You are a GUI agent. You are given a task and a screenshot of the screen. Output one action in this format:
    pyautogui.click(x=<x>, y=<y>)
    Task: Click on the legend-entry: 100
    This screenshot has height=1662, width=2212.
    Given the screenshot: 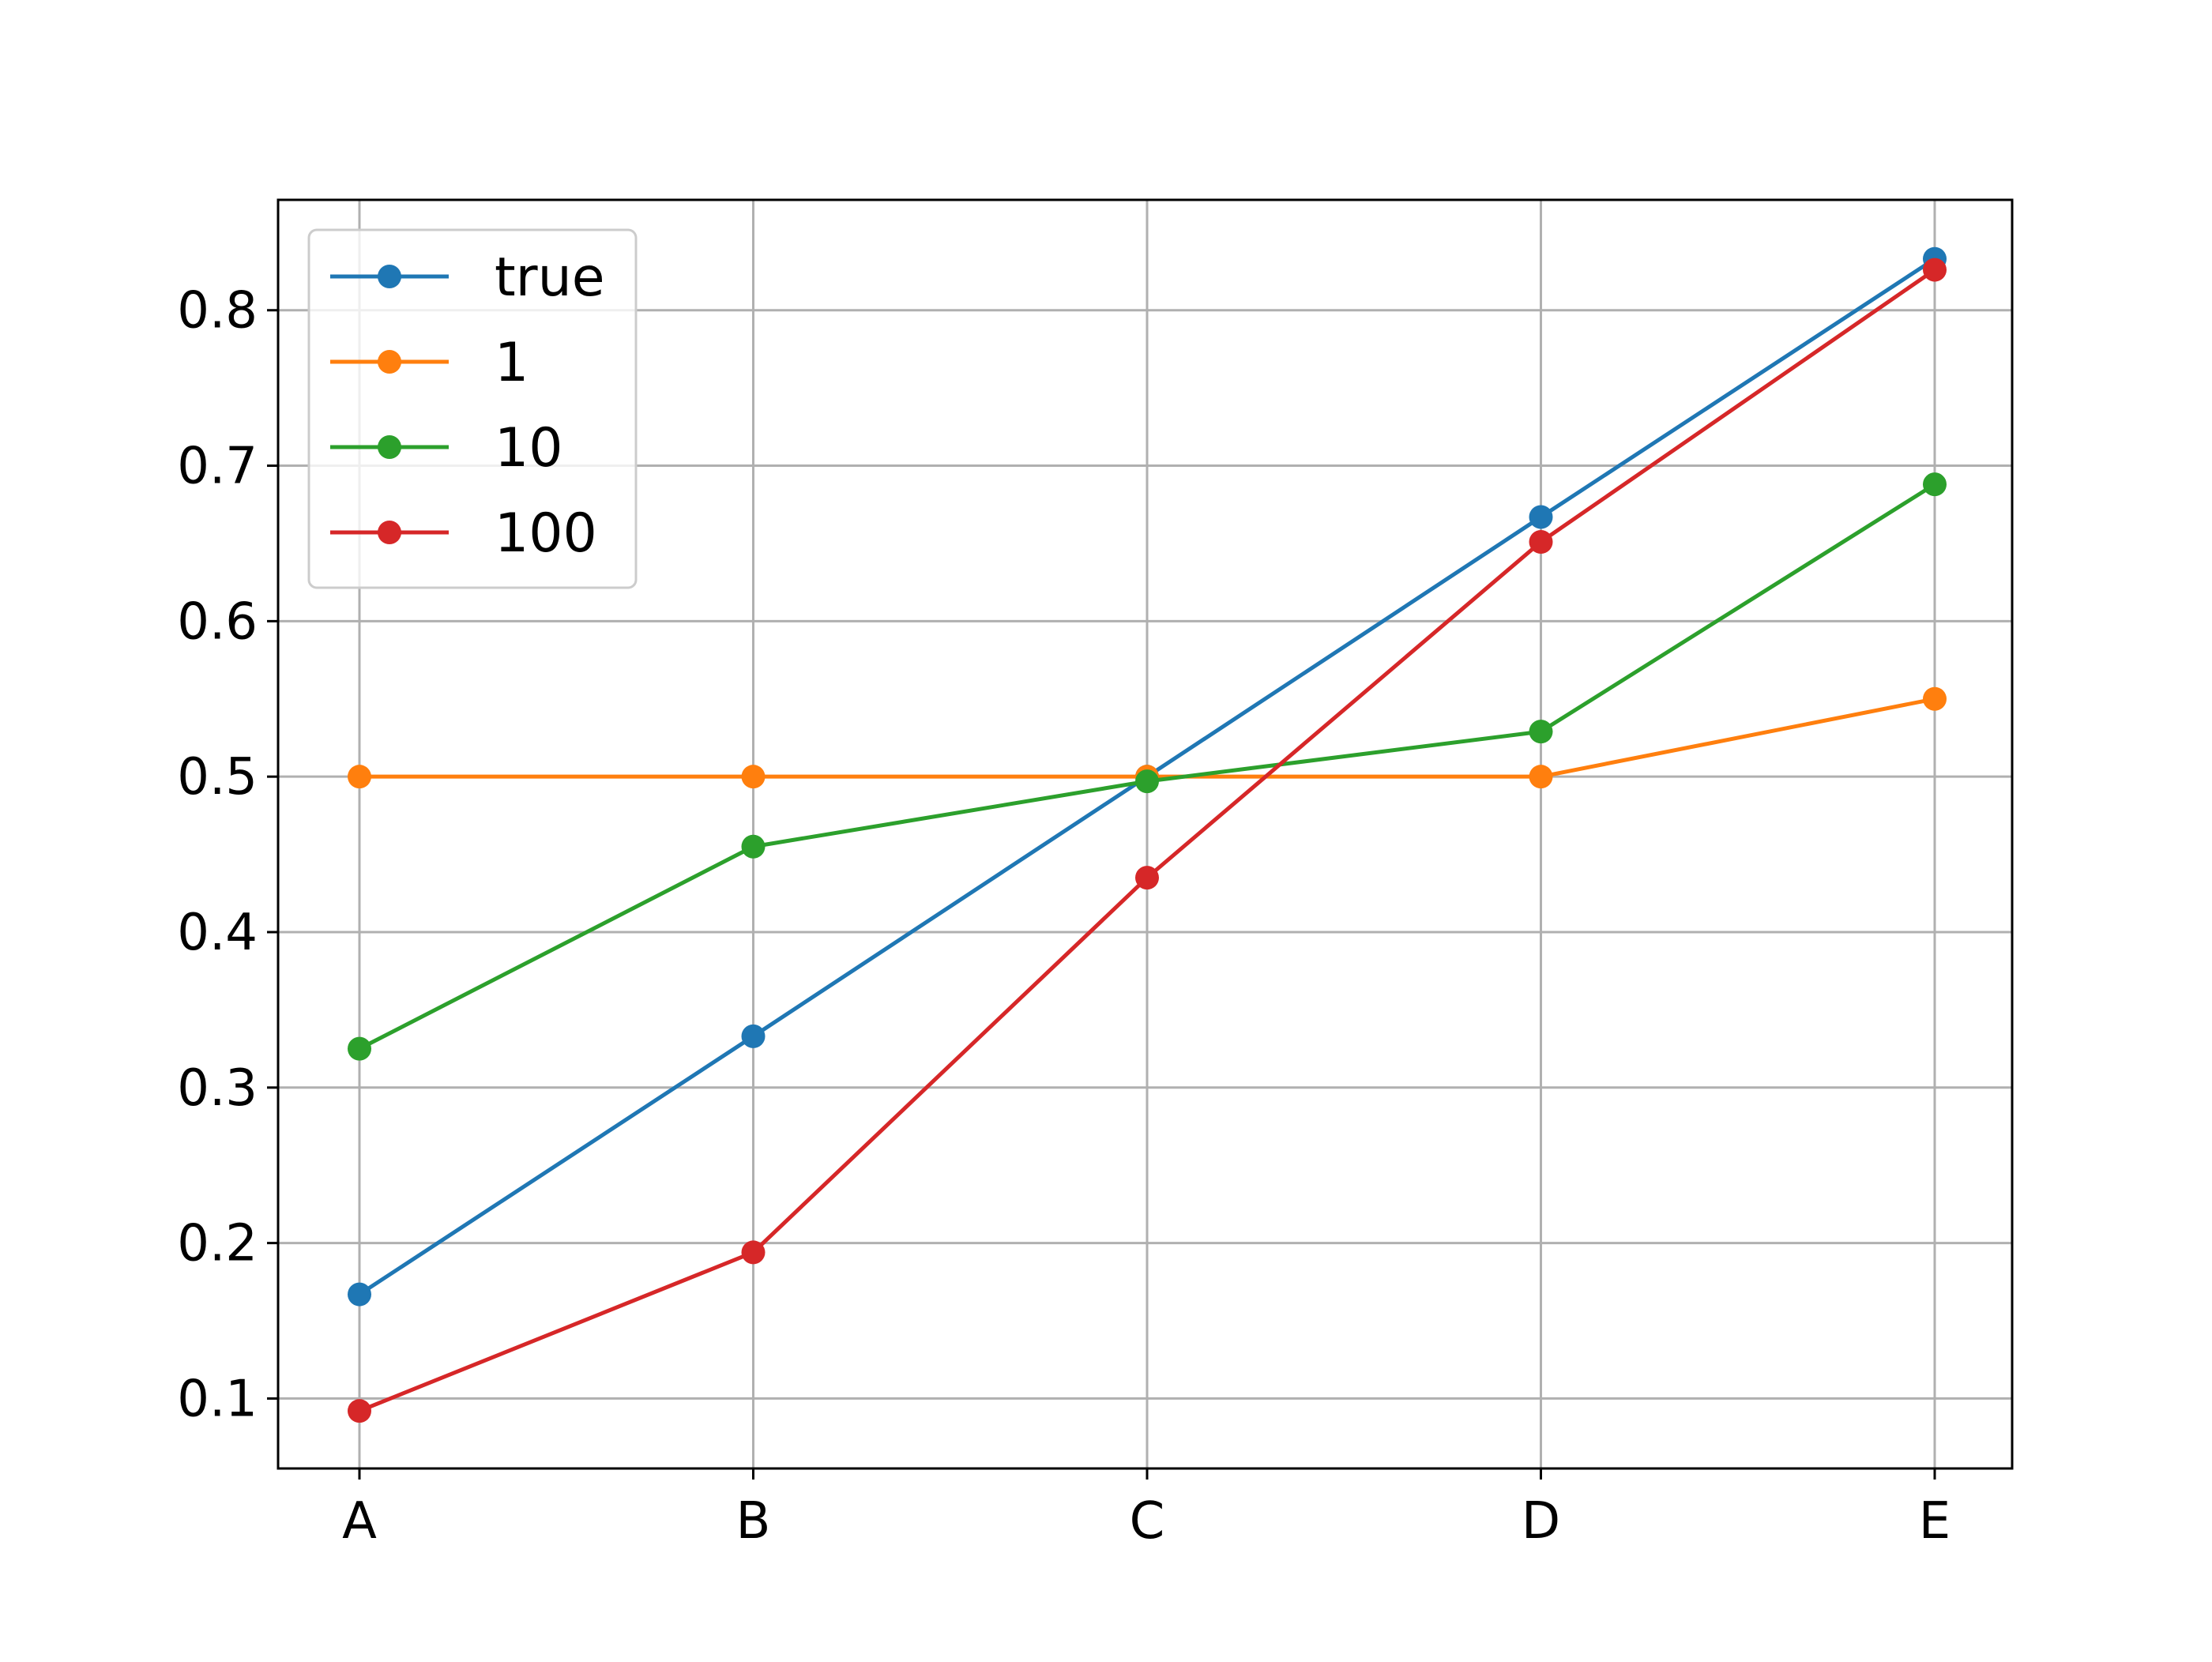 What is the action you would take?
    pyautogui.click(x=464, y=533)
    